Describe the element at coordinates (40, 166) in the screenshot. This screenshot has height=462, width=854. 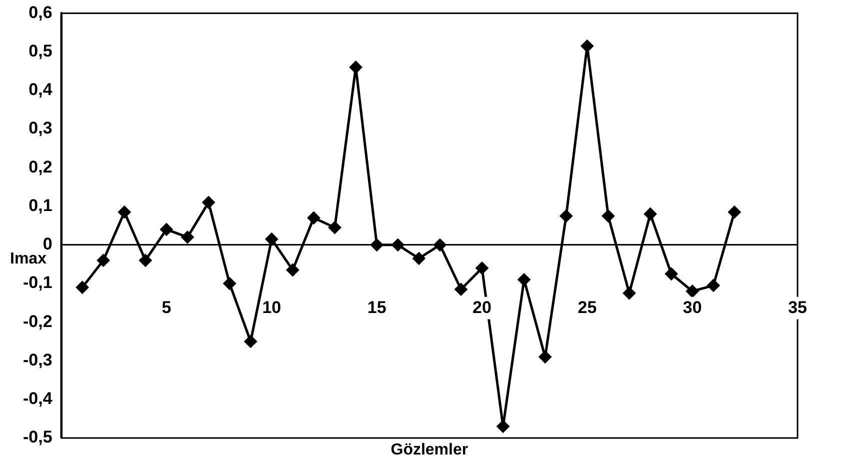
I see `y-tick-label: 0,2` at that location.